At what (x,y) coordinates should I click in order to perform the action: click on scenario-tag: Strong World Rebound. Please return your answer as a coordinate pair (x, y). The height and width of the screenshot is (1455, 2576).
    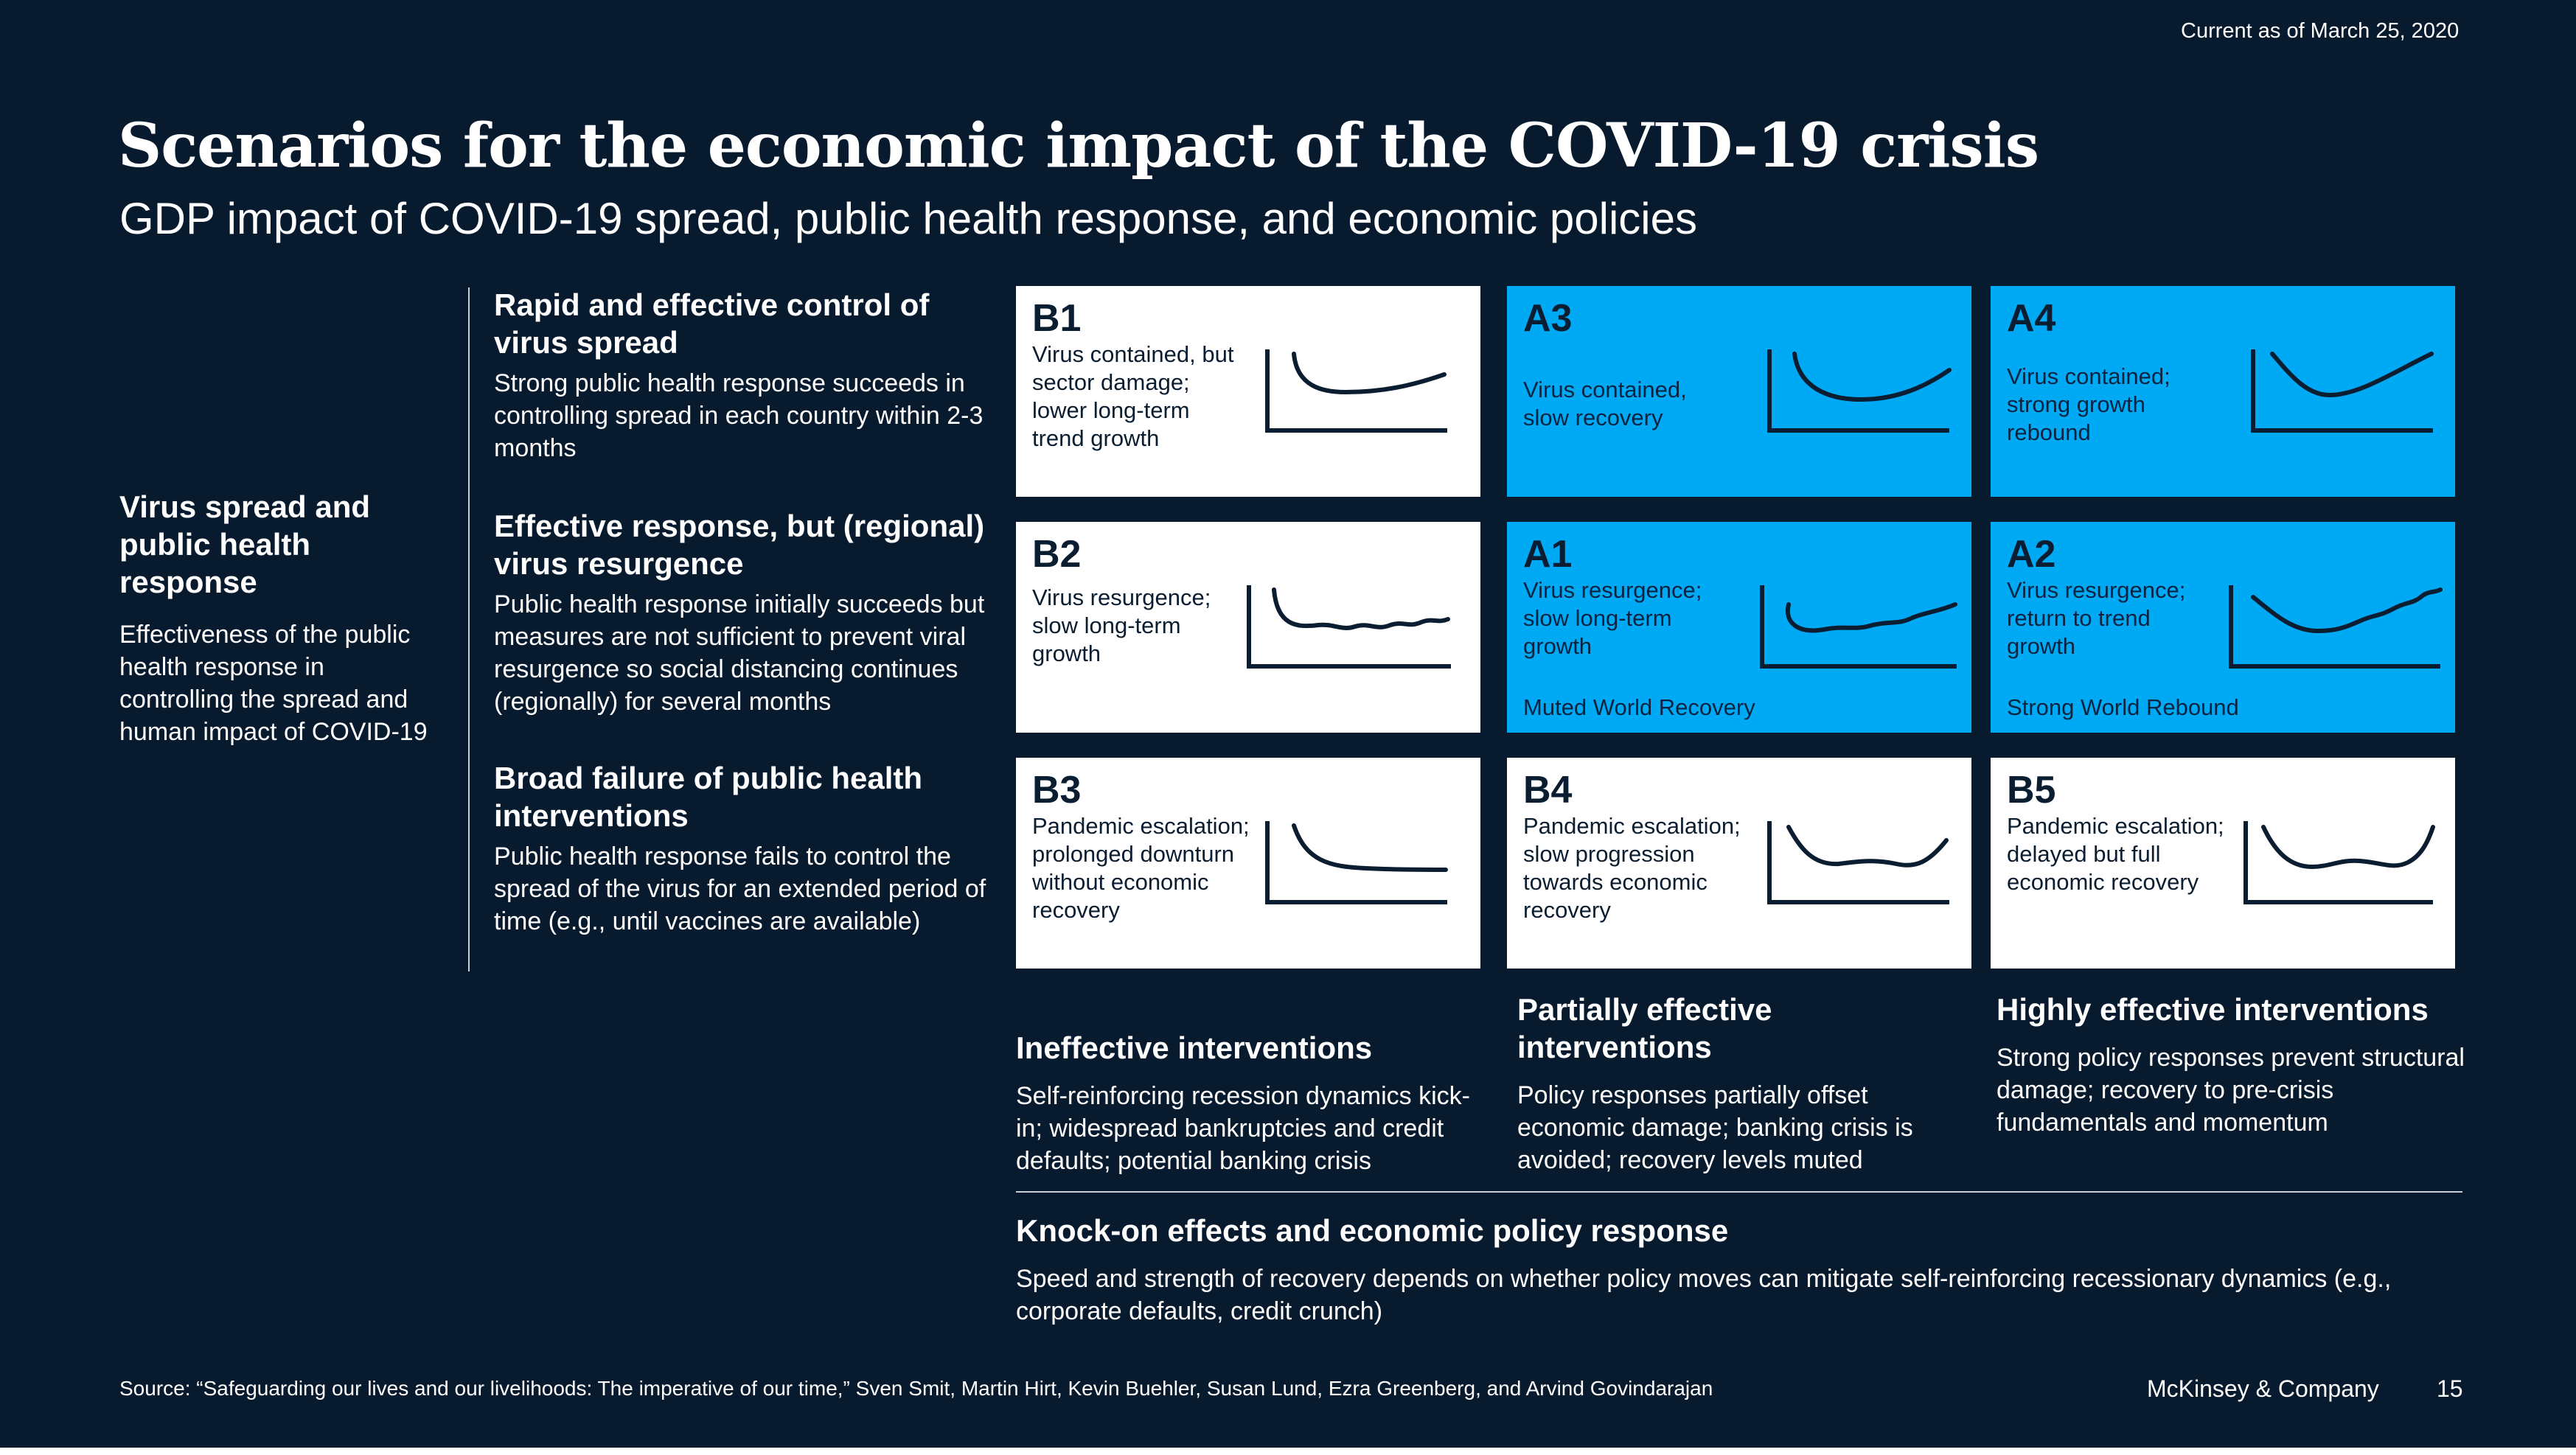
    Looking at the image, I should click on (2123, 707).